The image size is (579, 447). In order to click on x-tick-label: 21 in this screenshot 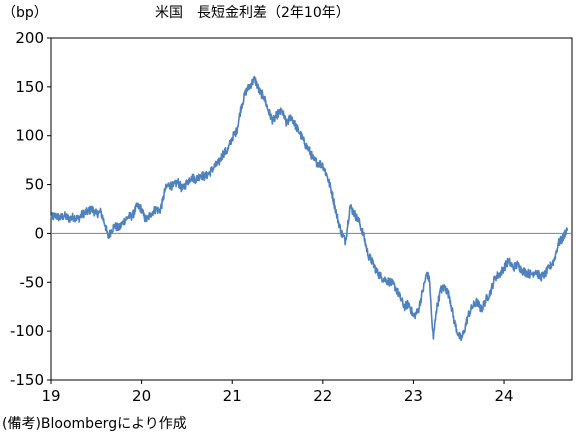, I will do `click(232, 396)`.